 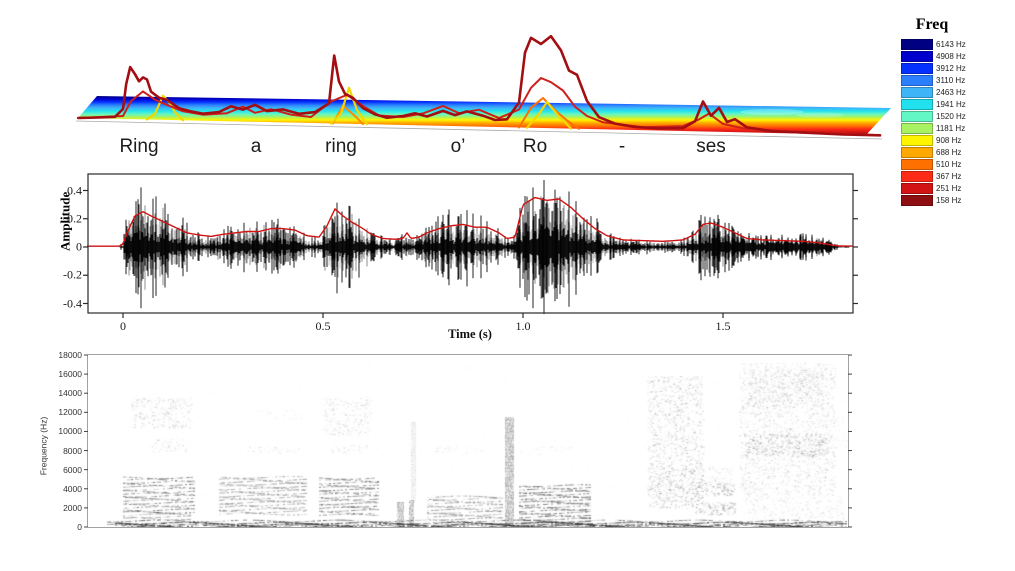 What do you see at coordinates (933, 188) in the screenshot?
I see `legend-item: 251 Hz` at bounding box center [933, 188].